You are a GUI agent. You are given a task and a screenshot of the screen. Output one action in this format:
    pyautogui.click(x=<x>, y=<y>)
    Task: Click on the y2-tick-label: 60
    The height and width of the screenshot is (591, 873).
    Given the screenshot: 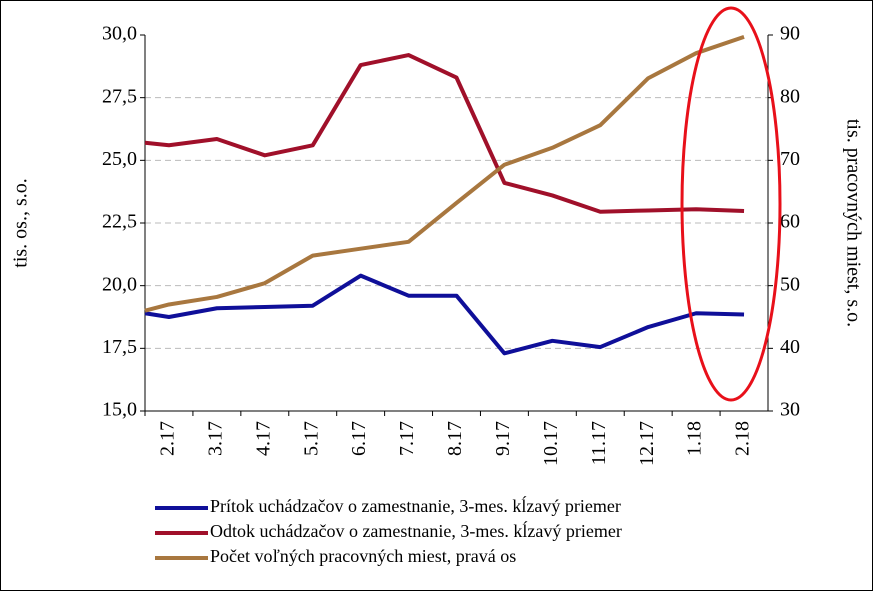 What is the action you would take?
    pyautogui.click(x=790, y=222)
    